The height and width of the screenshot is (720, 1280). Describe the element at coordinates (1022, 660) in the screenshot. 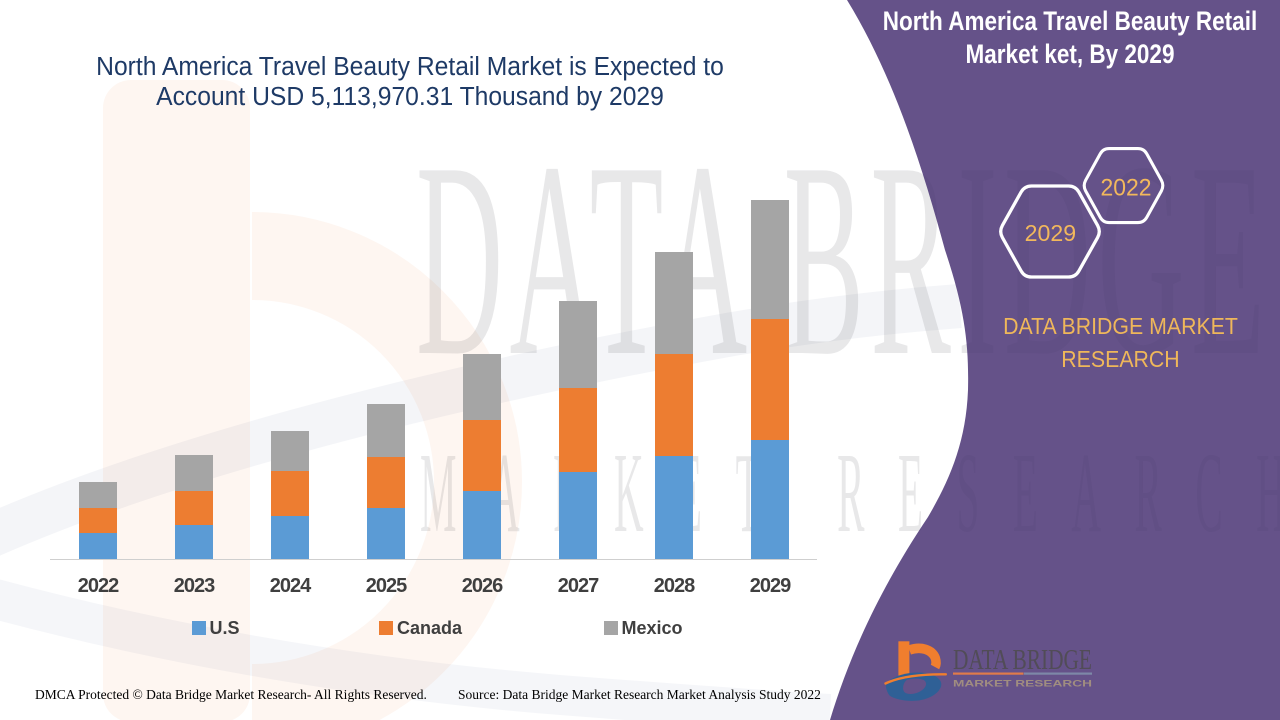

I see `svg-text: DATA BRIDGE` at that location.